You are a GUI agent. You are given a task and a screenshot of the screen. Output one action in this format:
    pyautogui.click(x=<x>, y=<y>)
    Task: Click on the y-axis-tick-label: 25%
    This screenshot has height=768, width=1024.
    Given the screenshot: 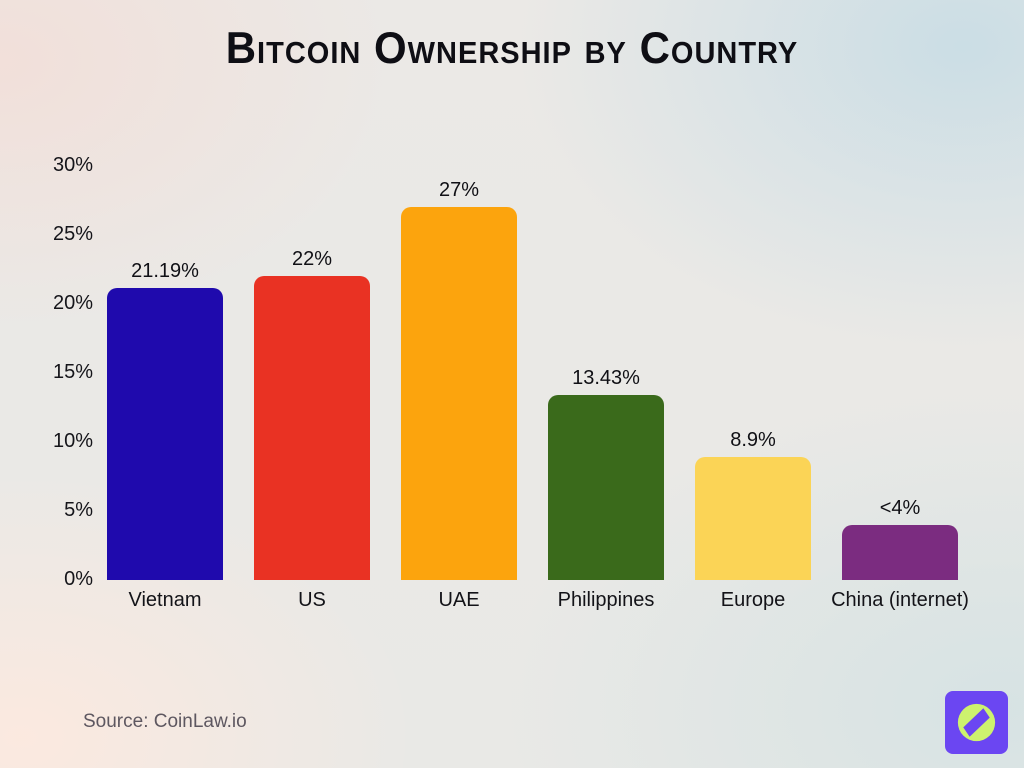 What is the action you would take?
    pyautogui.click(x=72, y=234)
    